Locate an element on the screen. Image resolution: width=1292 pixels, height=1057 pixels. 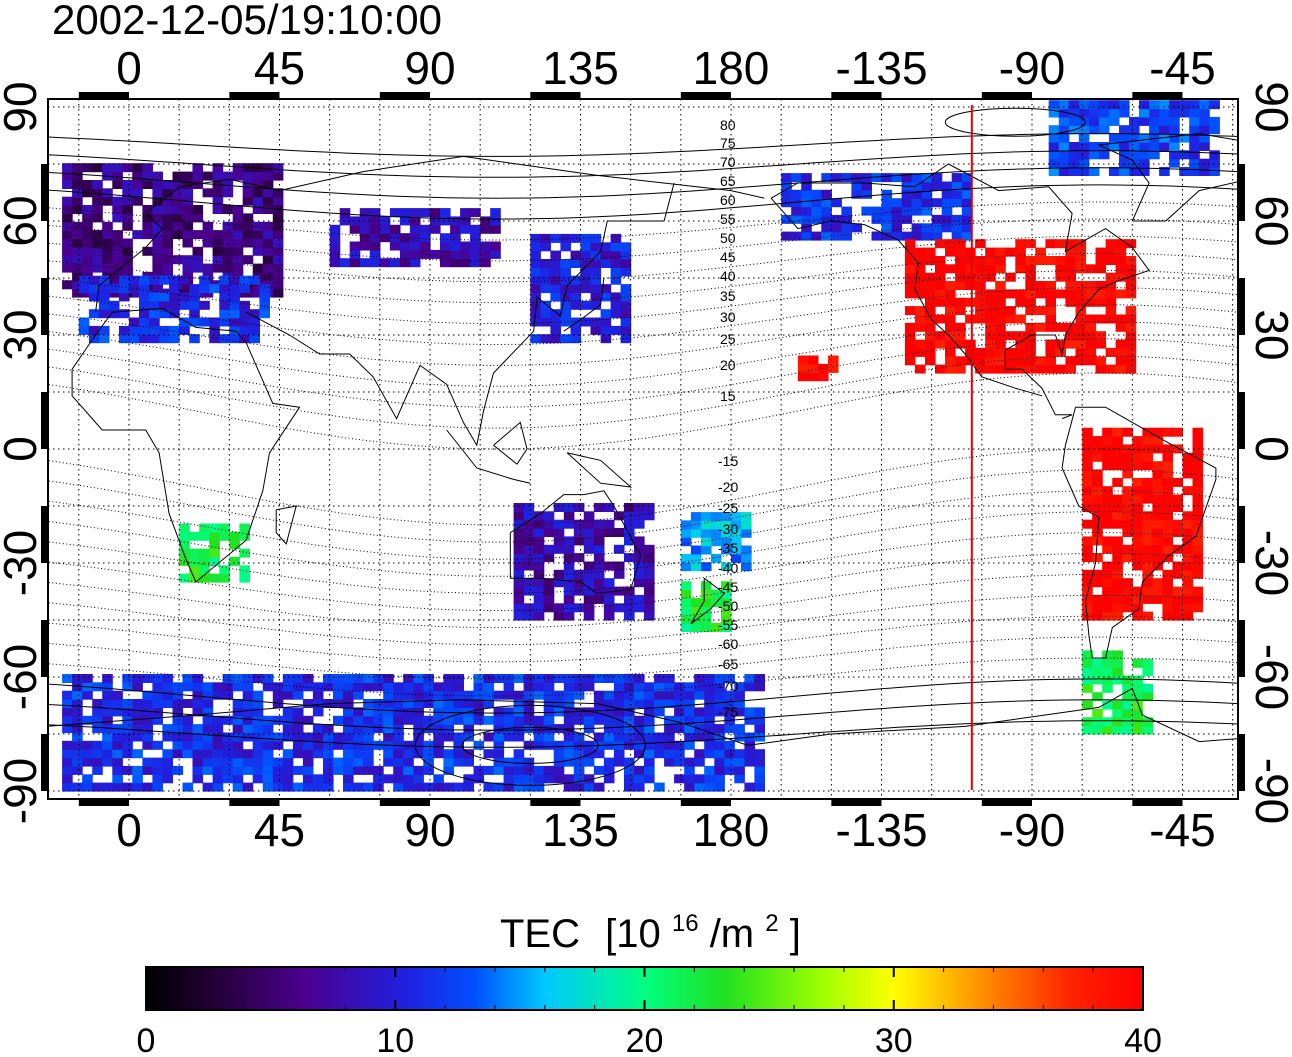
contour-label: 40 is located at coordinates (728, 276).